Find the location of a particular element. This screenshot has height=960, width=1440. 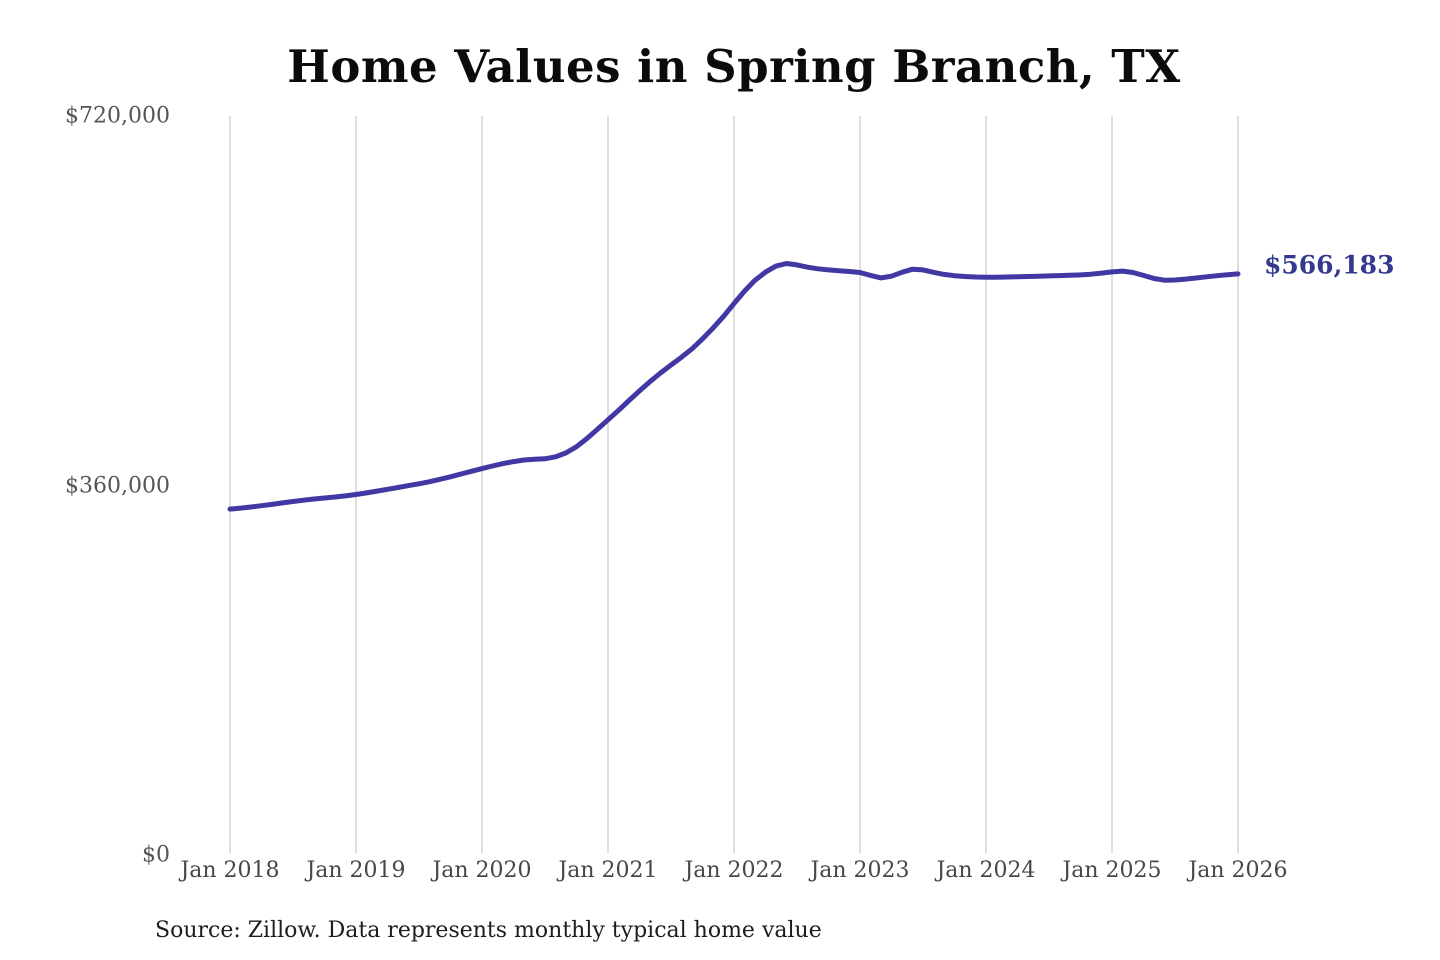

x-axis-tick-label: Jan 2021 is located at coordinates (608, 870).